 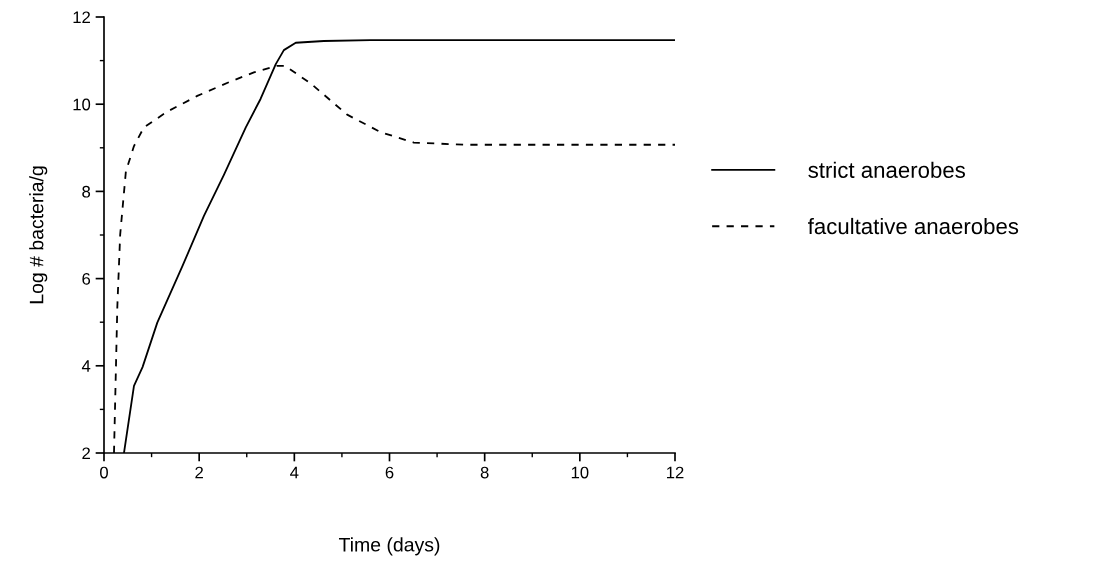 I want to click on x-tick-label: 4, so click(x=294, y=472).